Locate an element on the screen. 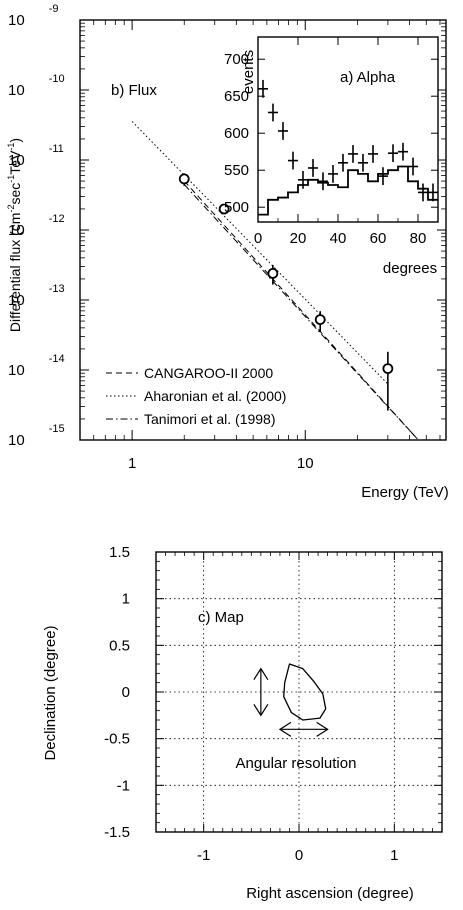 The width and height of the screenshot is (463, 910). alpha-off-source-histogram is located at coordinates (348, 190).